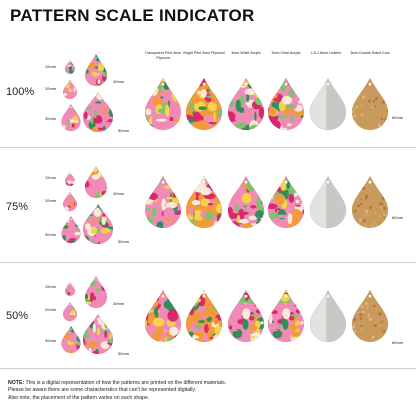 Image resolution: width=416 pixels, height=416 pixels. Describe the element at coordinates (20, 92) in the screenshot. I see `scale-label-100: 100%` at that location.